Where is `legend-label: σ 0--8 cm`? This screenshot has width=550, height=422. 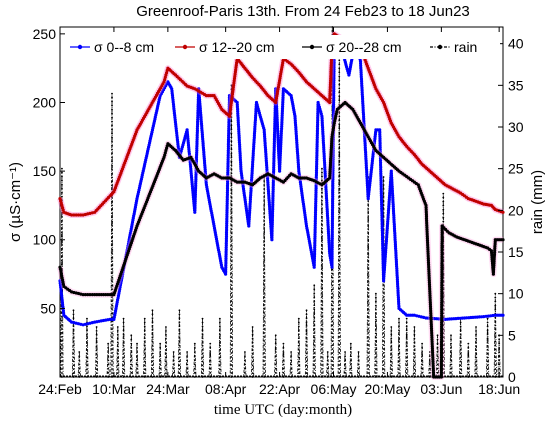 legend-label: σ 0--8 cm is located at coordinates (124, 47).